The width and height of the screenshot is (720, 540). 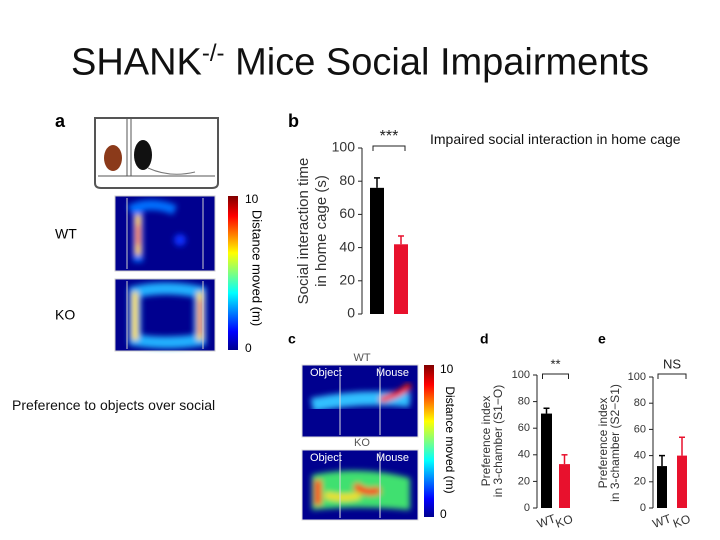 What do you see at coordinates (437, 62) in the screenshot?
I see `title-text: Mice Social Impairments` at bounding box center [437, 62].